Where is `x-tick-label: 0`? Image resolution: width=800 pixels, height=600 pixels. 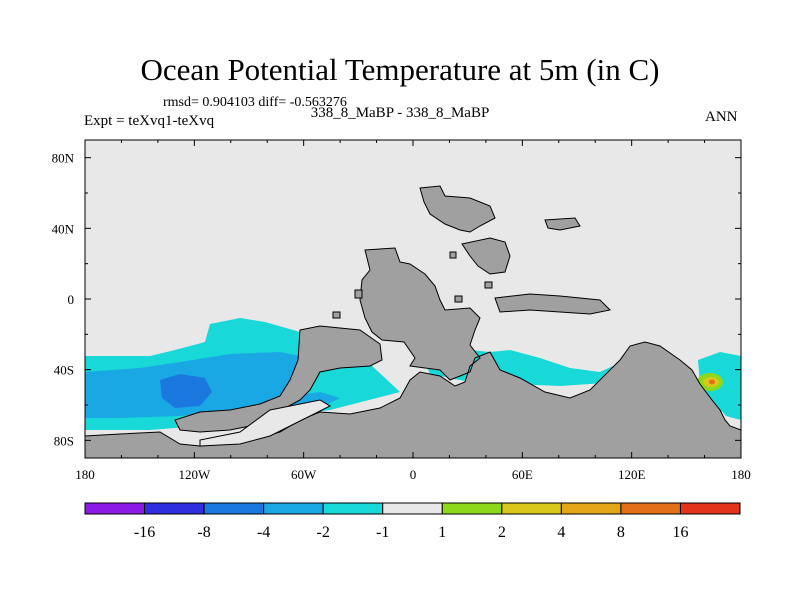
x-tick-label: 0 is located at coordinates (413, 474).